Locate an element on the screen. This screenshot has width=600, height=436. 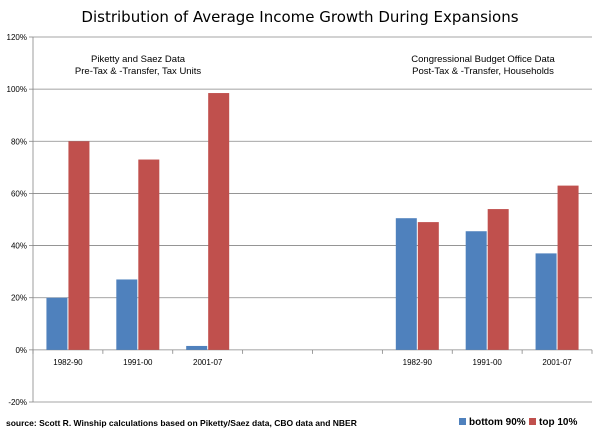
y-tick-label: 60% is located at coordinates (19, 193).